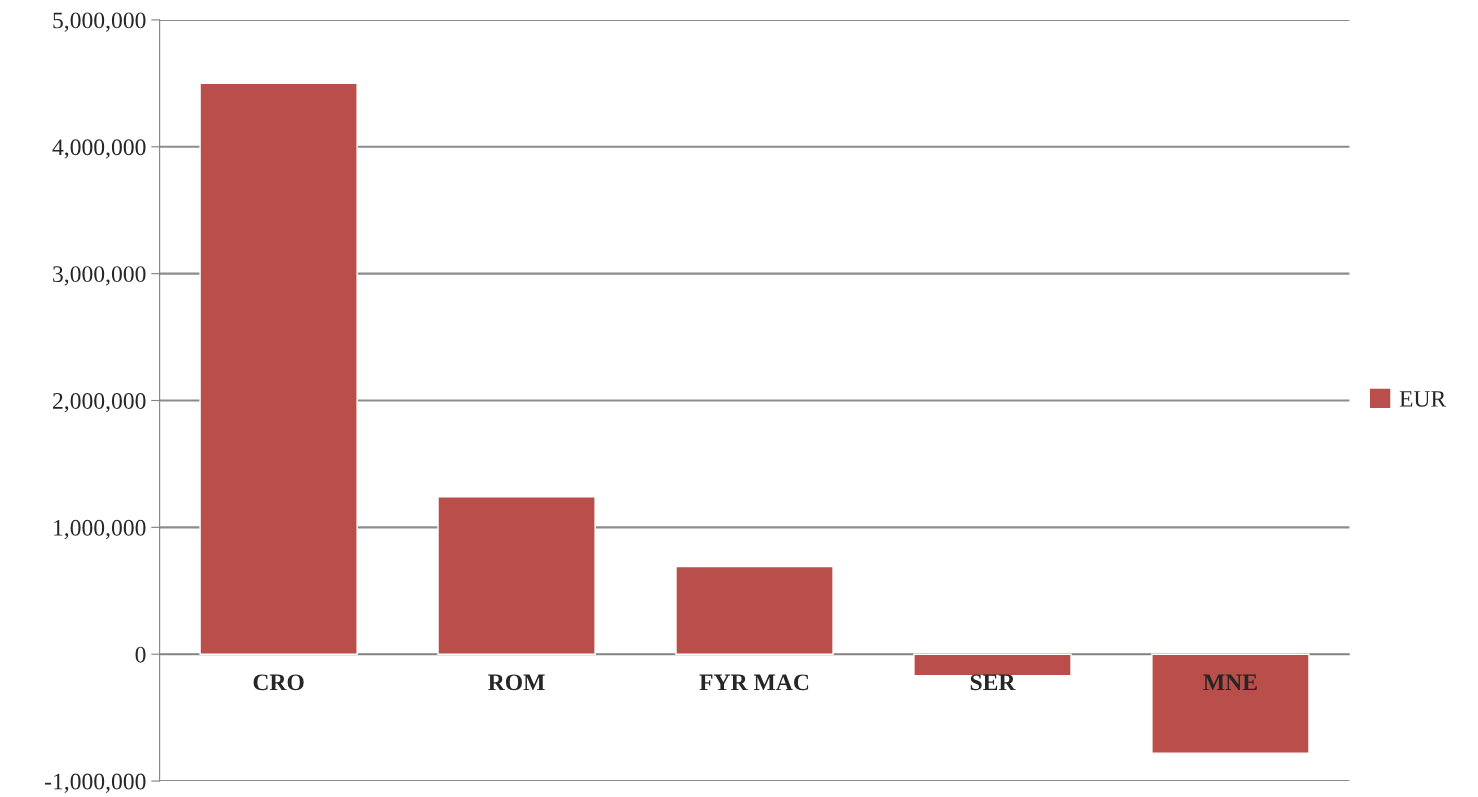 This screenshot has height=797, width=1478. Describe the element at coordinates (993, 682) in the screenshot. I see `x-tick-label: SER` at that location.